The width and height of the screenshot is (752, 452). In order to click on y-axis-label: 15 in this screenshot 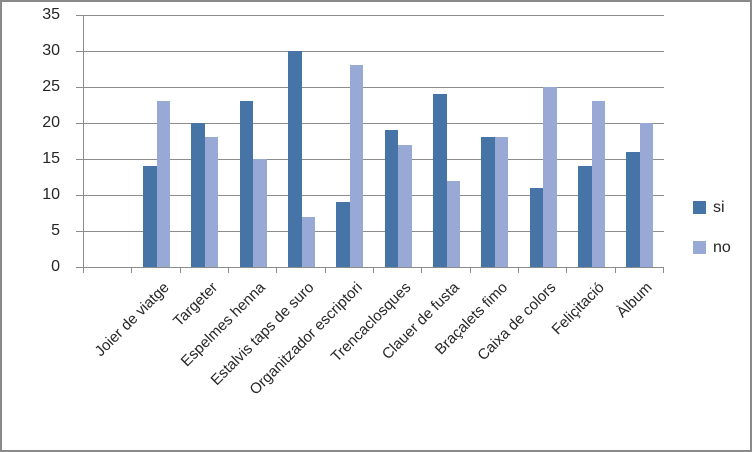, I will do `click(51, 158)`.